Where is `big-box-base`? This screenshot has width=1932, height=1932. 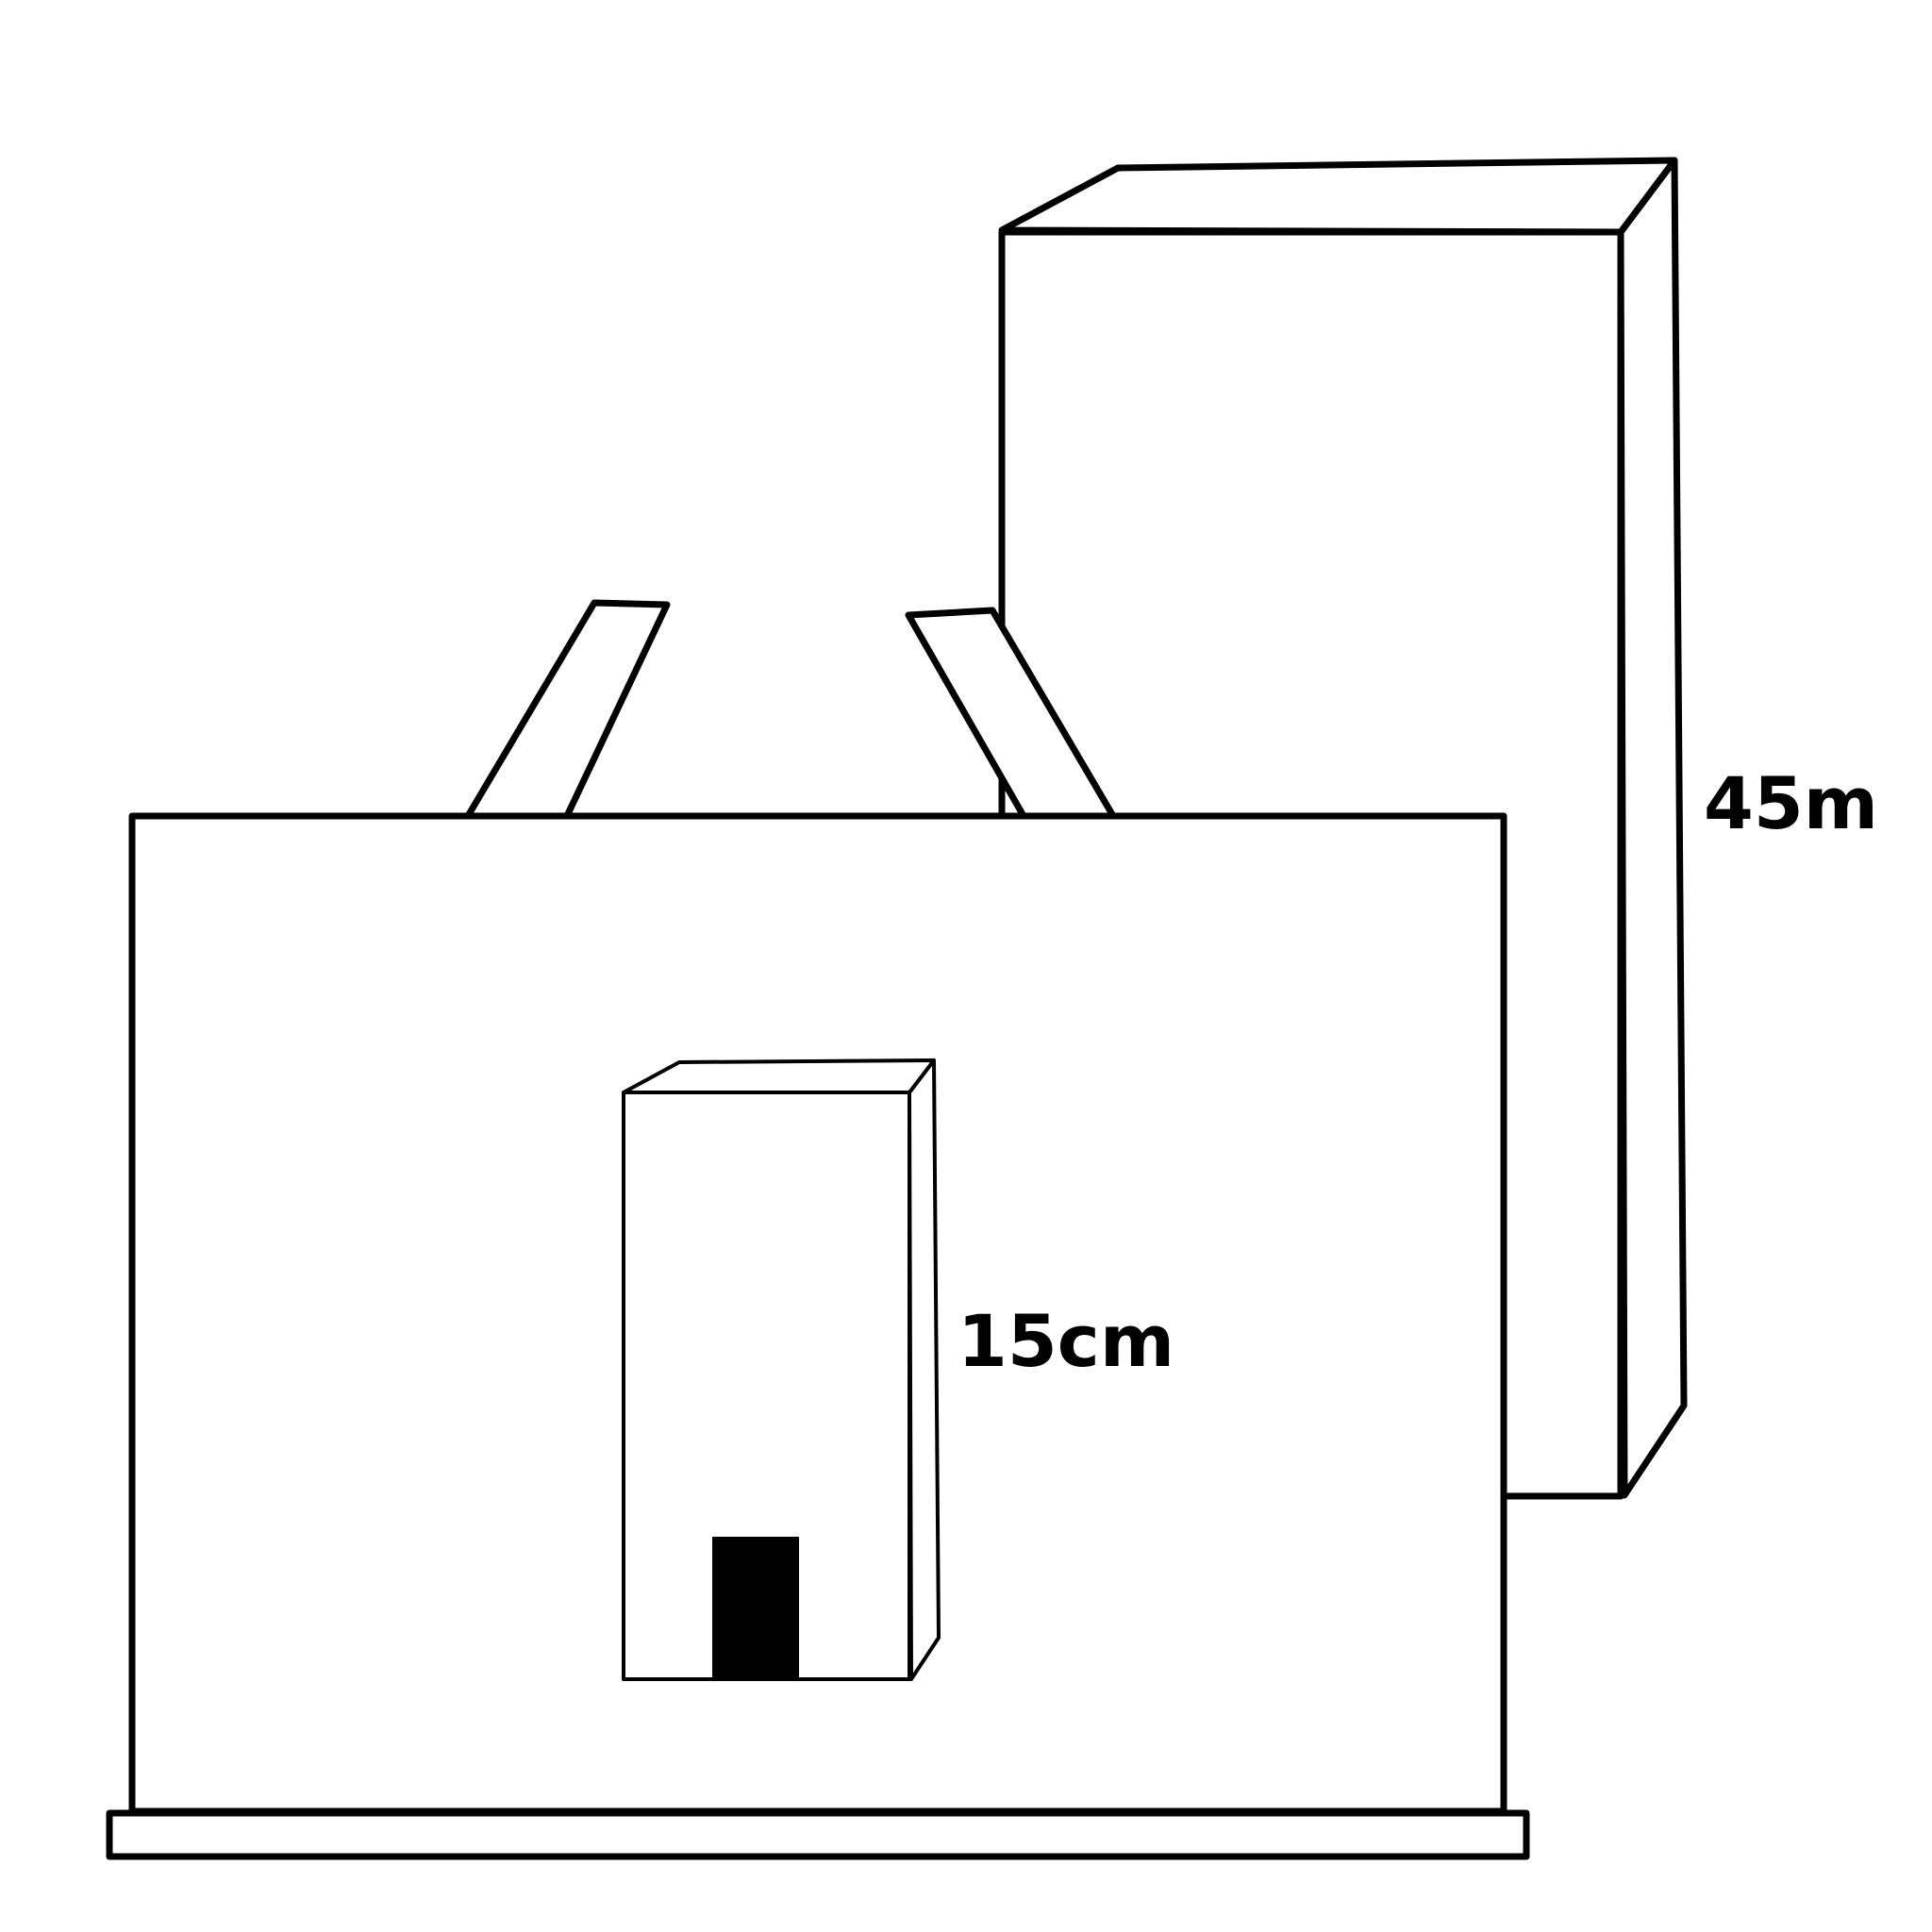 big-box-base is located at coordinates (818, 1834).